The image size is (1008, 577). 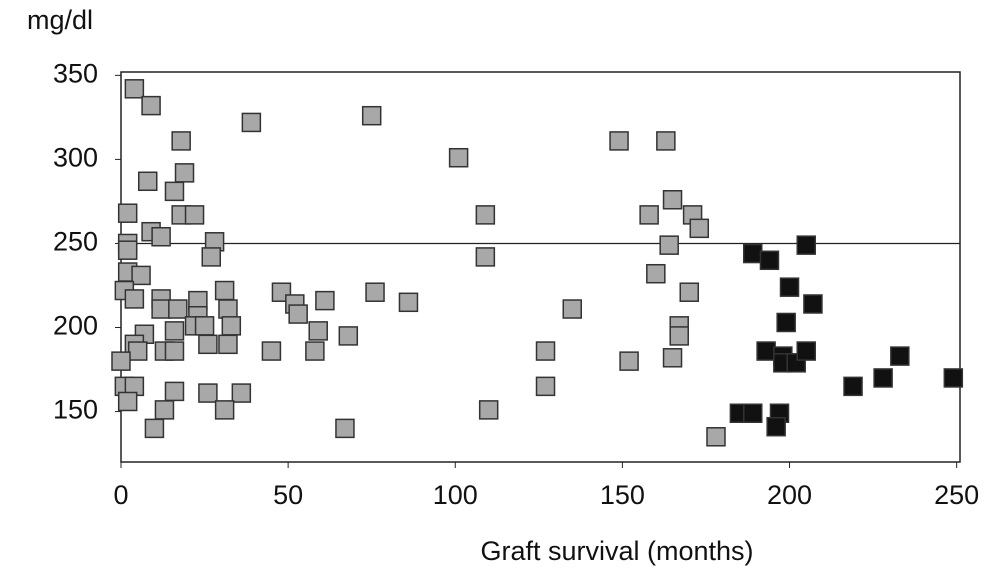 I want to click on x-tick-label: 0, so click(x=120, y=495).